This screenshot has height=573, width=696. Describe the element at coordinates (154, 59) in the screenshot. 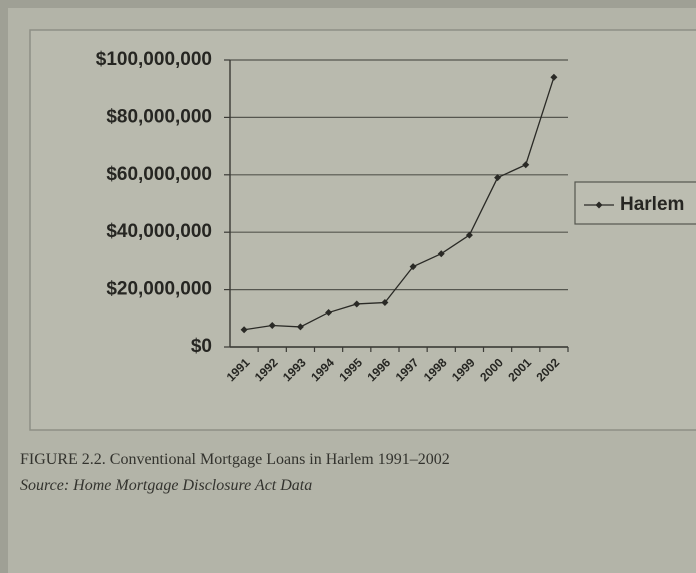

I see `y-tick-label: $100,000,000` at that location.